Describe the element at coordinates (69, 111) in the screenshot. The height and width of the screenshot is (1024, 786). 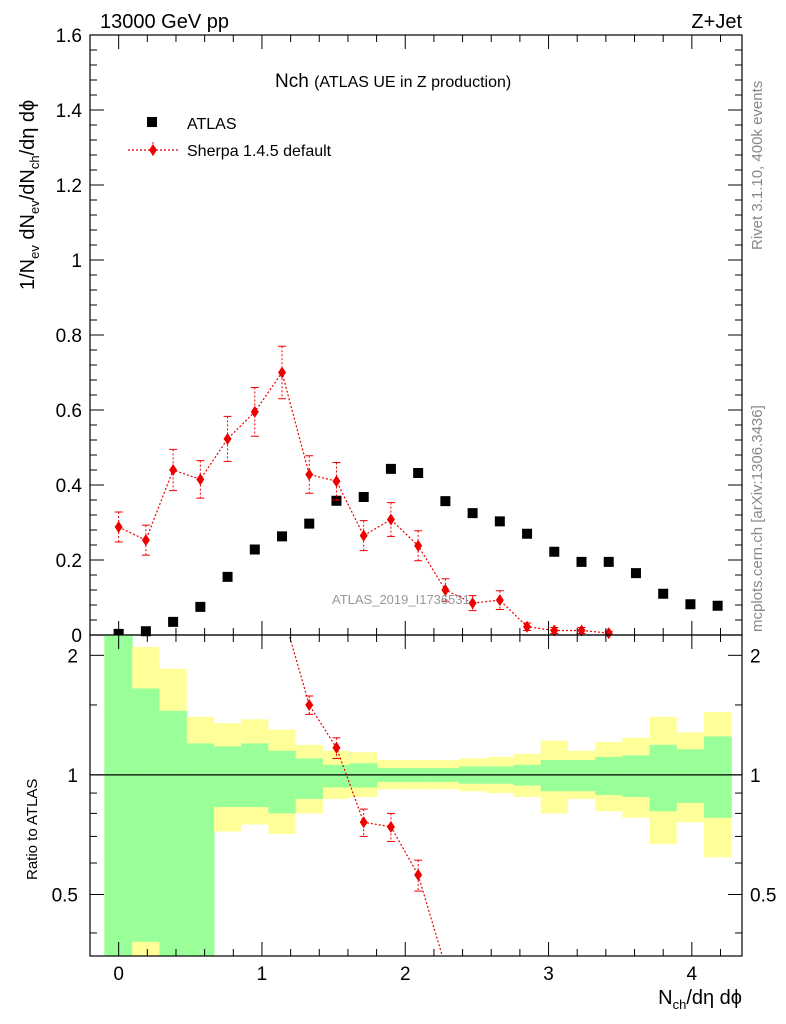
I see `y-tick-label: 1.4` at that location.